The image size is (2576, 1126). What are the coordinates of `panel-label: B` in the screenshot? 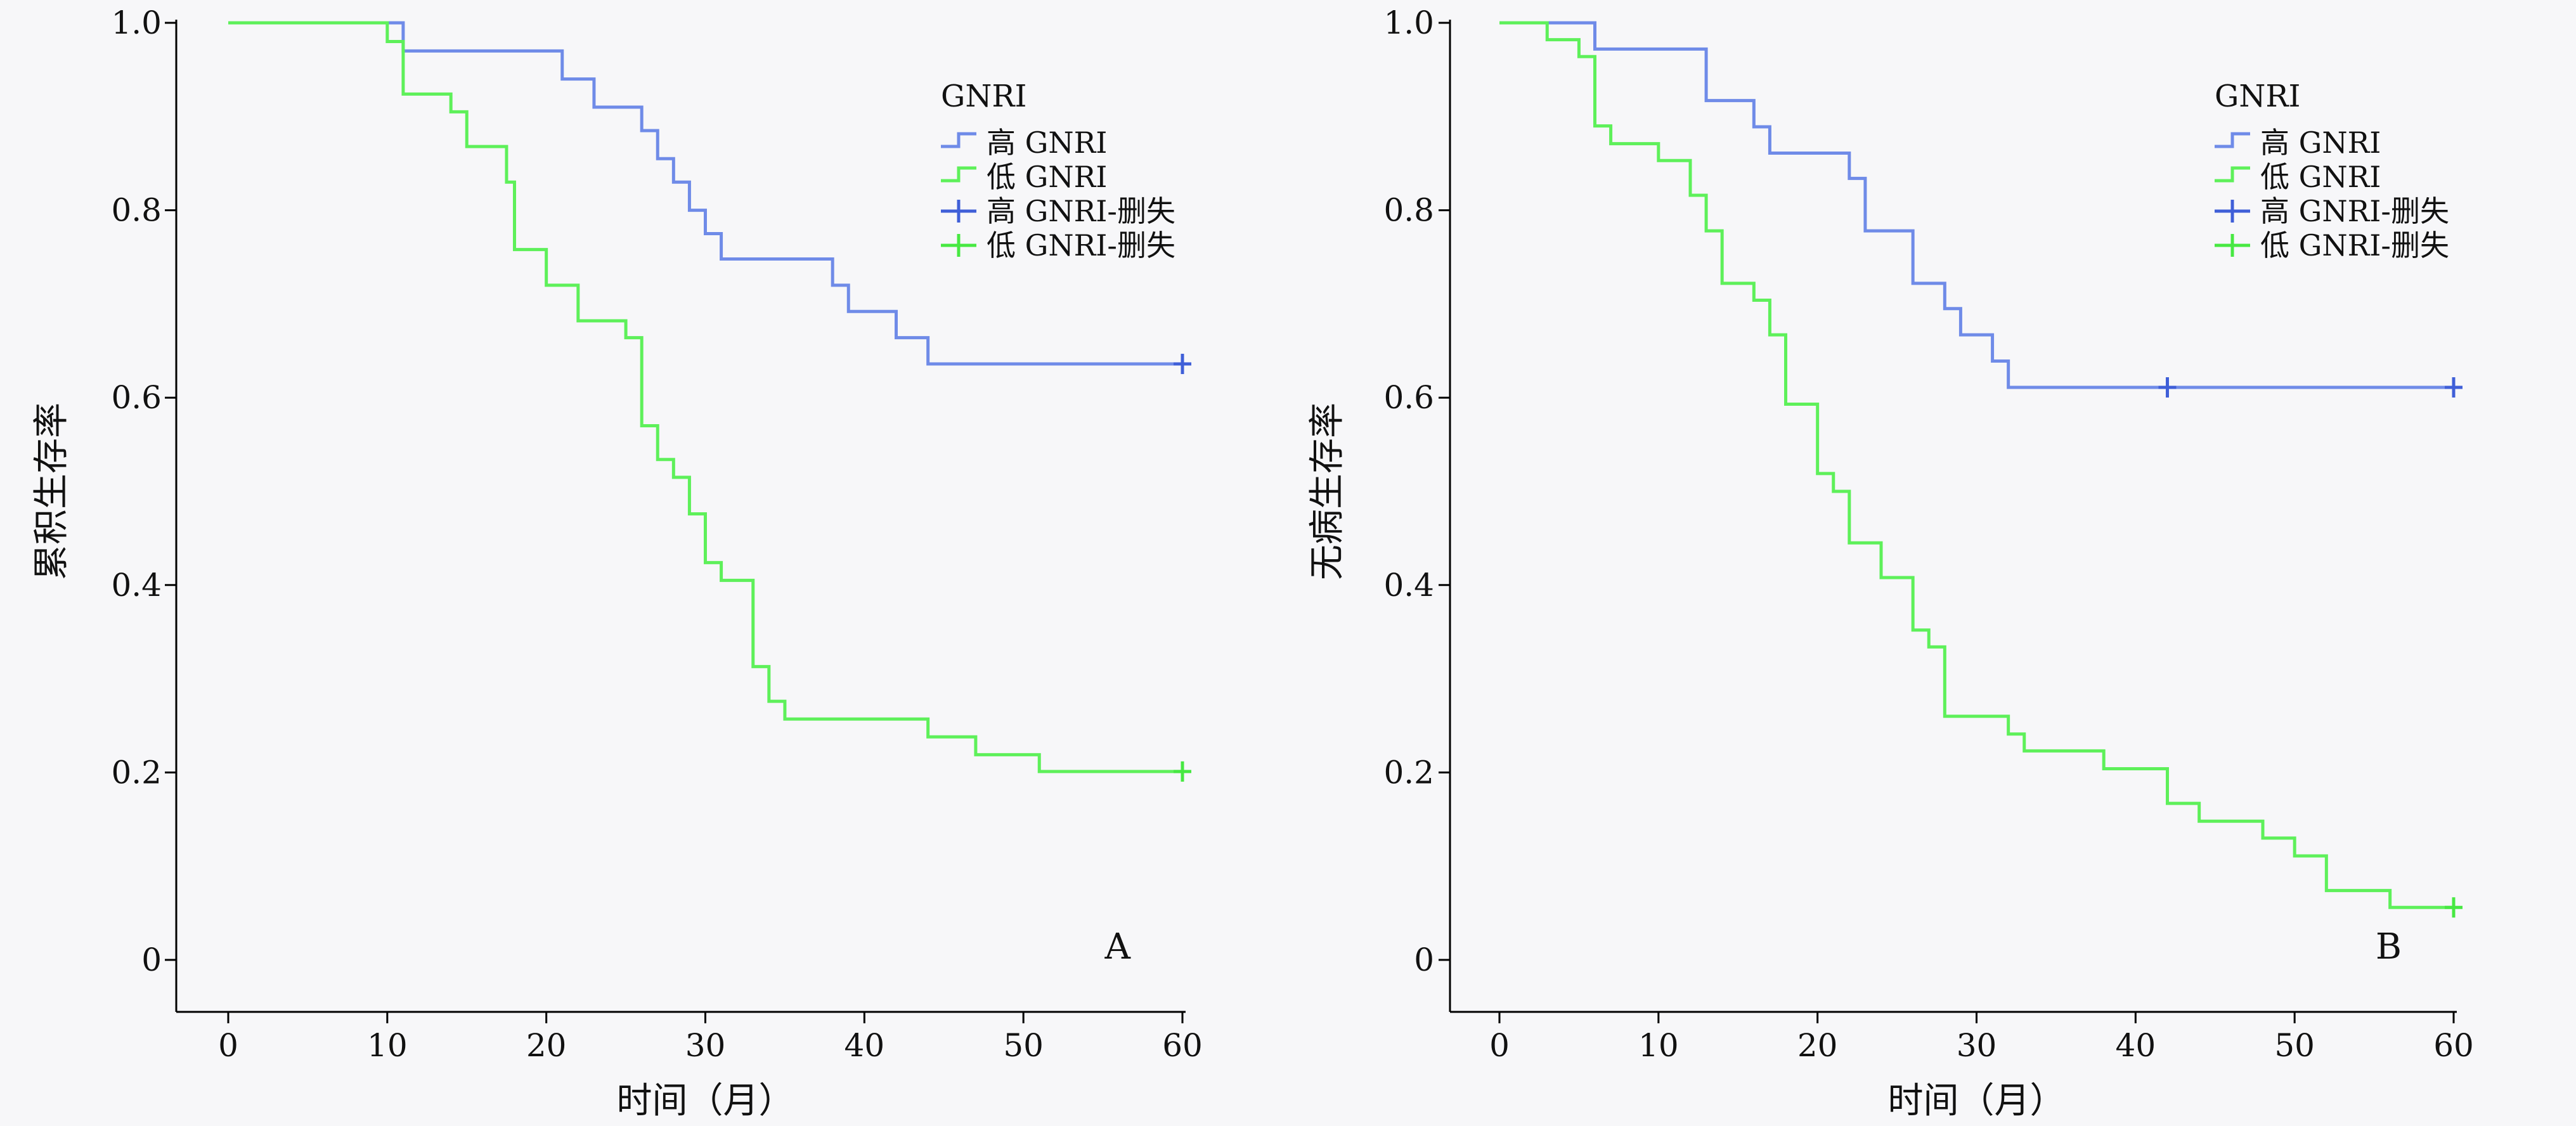 It's located at (2389, 946).